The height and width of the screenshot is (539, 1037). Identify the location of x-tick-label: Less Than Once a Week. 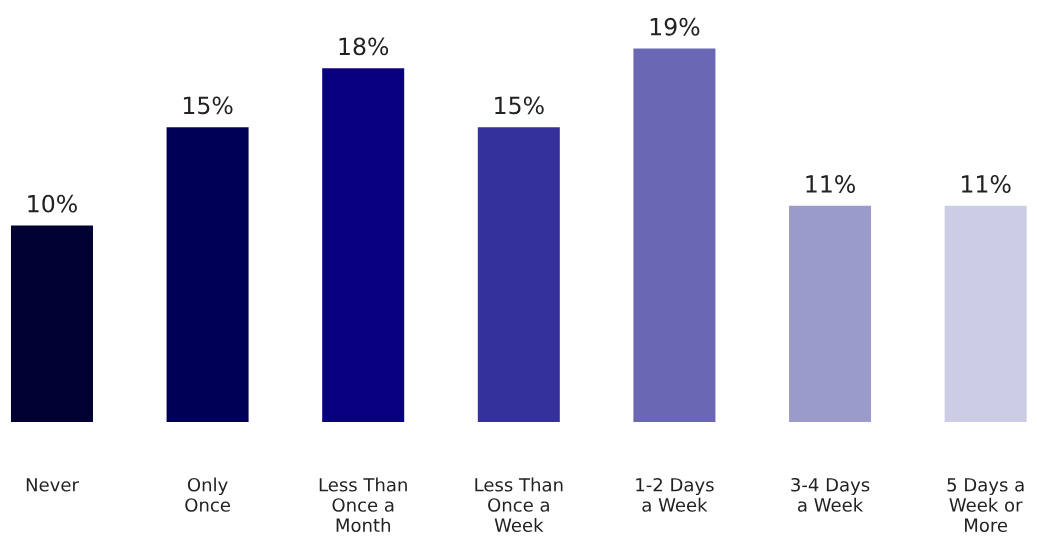
(519, 505).